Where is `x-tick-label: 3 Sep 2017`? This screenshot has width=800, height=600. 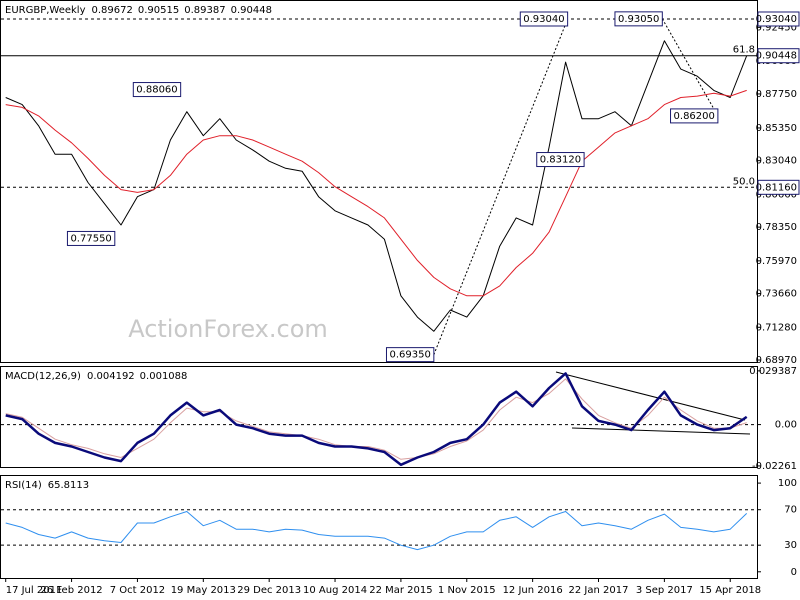
x-tick-label: 3 Sep 2017 is located at coordinates (664, 590).